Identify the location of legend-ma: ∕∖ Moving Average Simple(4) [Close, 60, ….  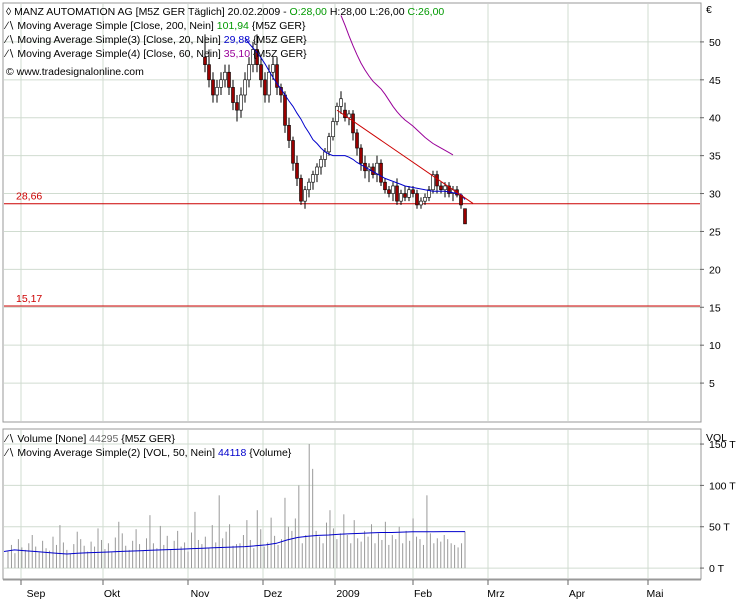
(155, 54).